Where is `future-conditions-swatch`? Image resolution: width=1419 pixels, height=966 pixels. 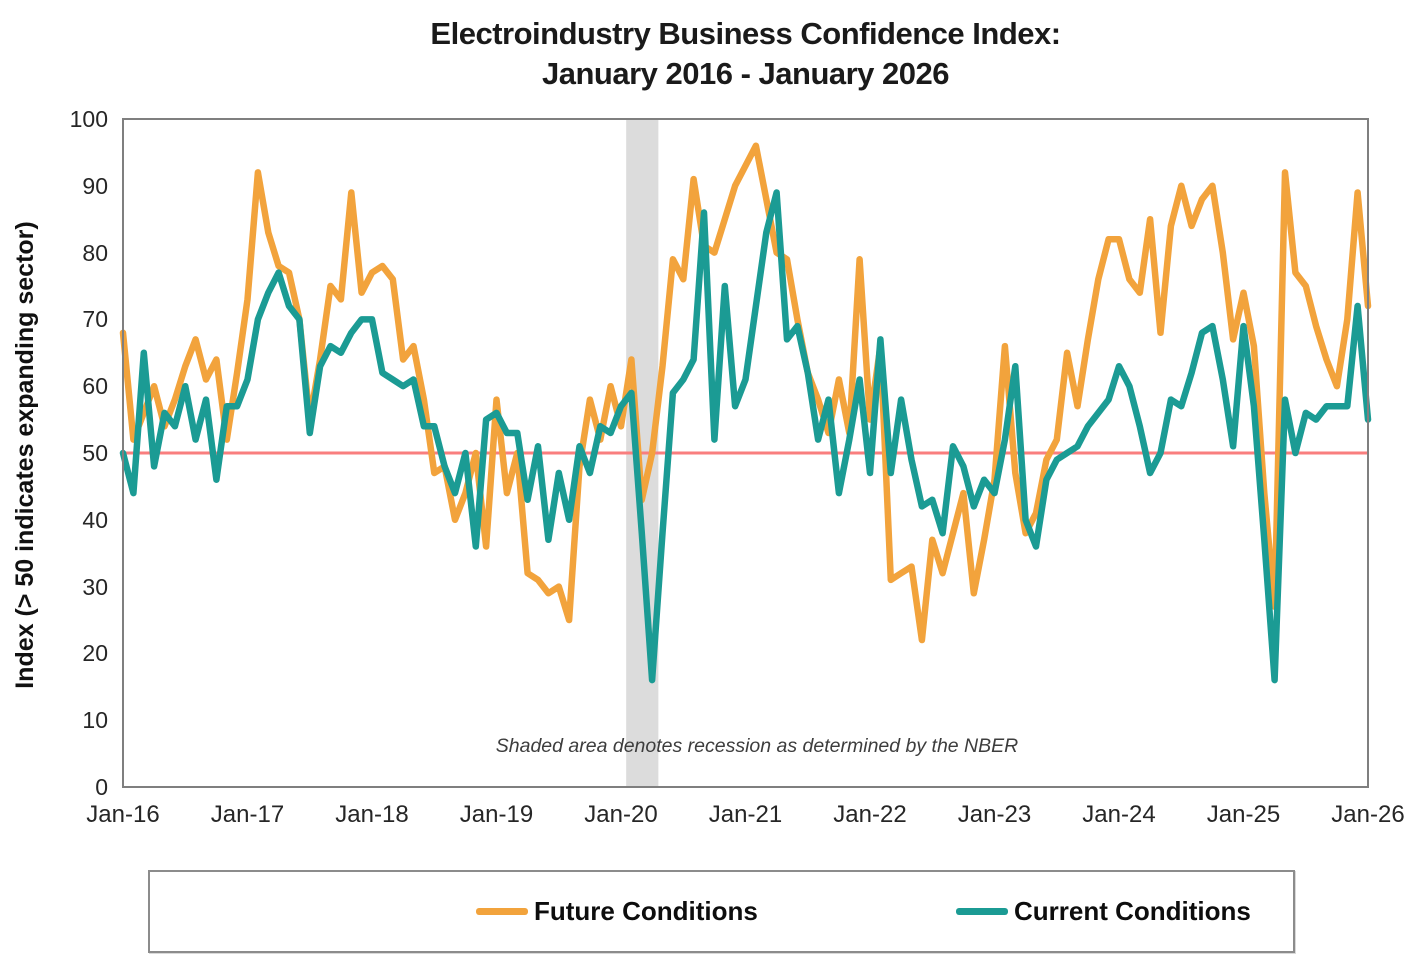
future-conditions-swatch is located at coordinates (502, 911).